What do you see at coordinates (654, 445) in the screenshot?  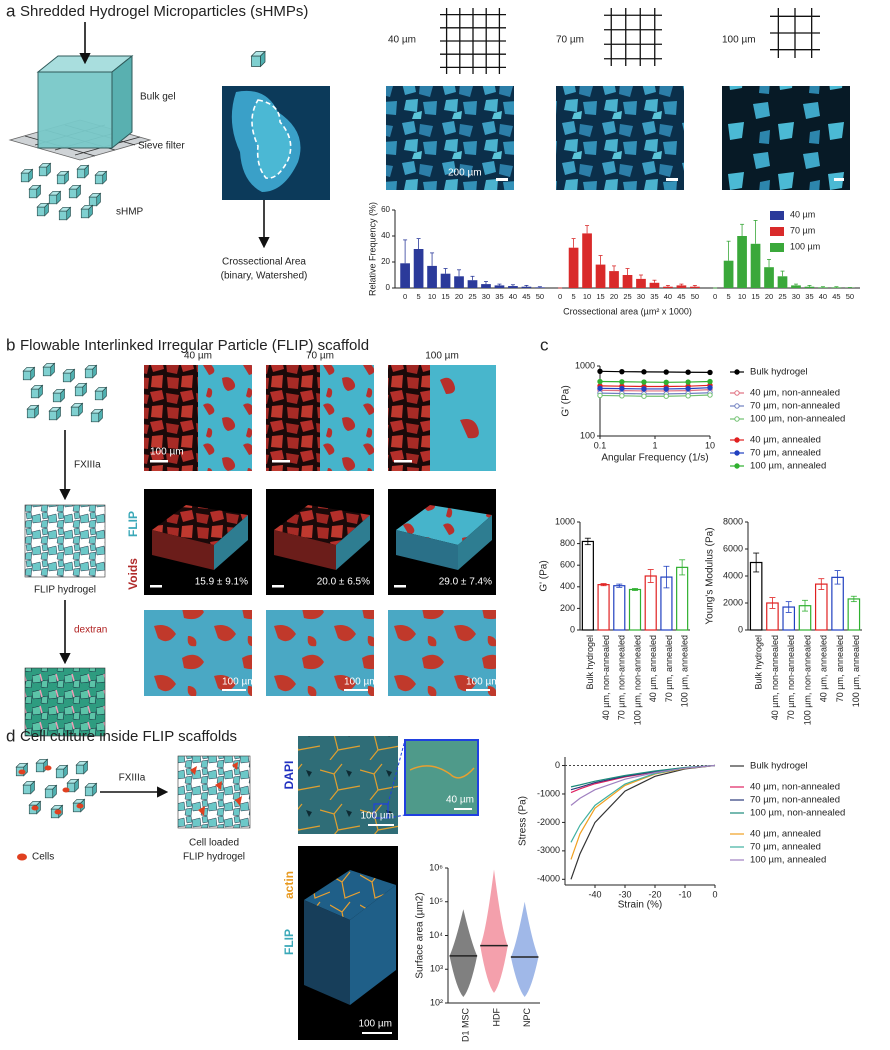 I see `x-tick-label: 1` at bounding box center [654, 445].